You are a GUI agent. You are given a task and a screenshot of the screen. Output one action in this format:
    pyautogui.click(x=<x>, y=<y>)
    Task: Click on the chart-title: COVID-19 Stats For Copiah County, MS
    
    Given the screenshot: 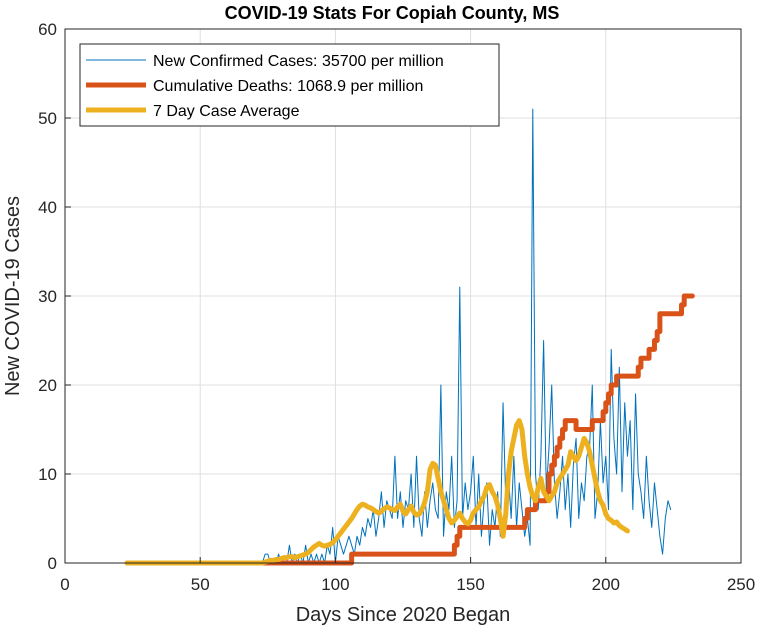 What is the action you would take?
    pyautogui.click(x=392, y=13)
    